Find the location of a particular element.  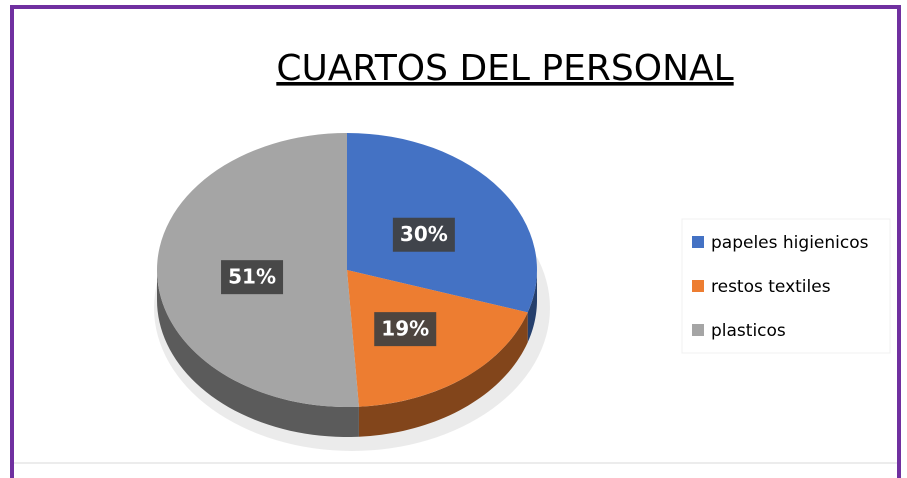

legend-label: plasticos is located at coordinates (748, 331).